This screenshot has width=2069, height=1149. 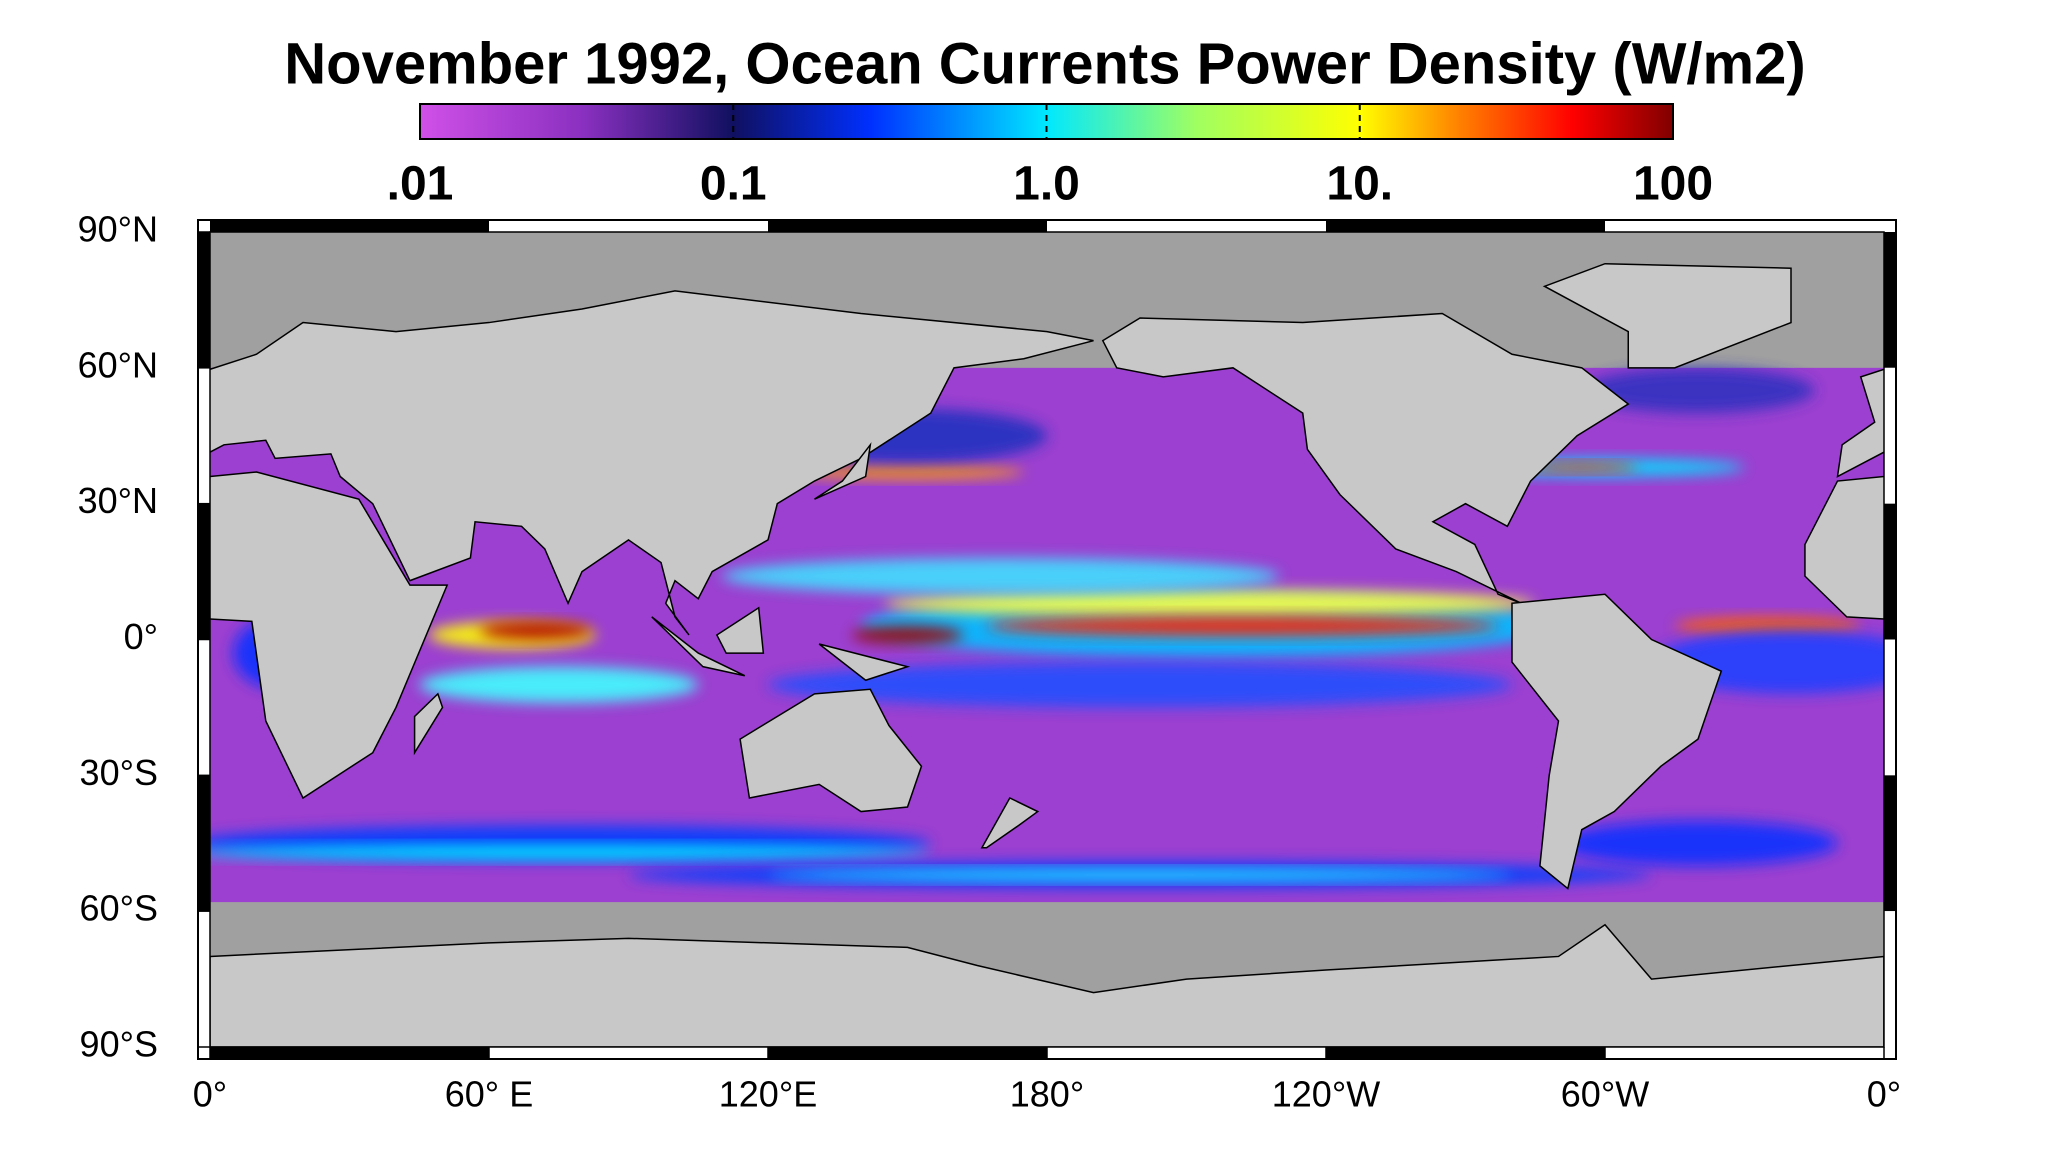 I want to click on colorbar-tick-label: 100, so click(x=1673, y=184).